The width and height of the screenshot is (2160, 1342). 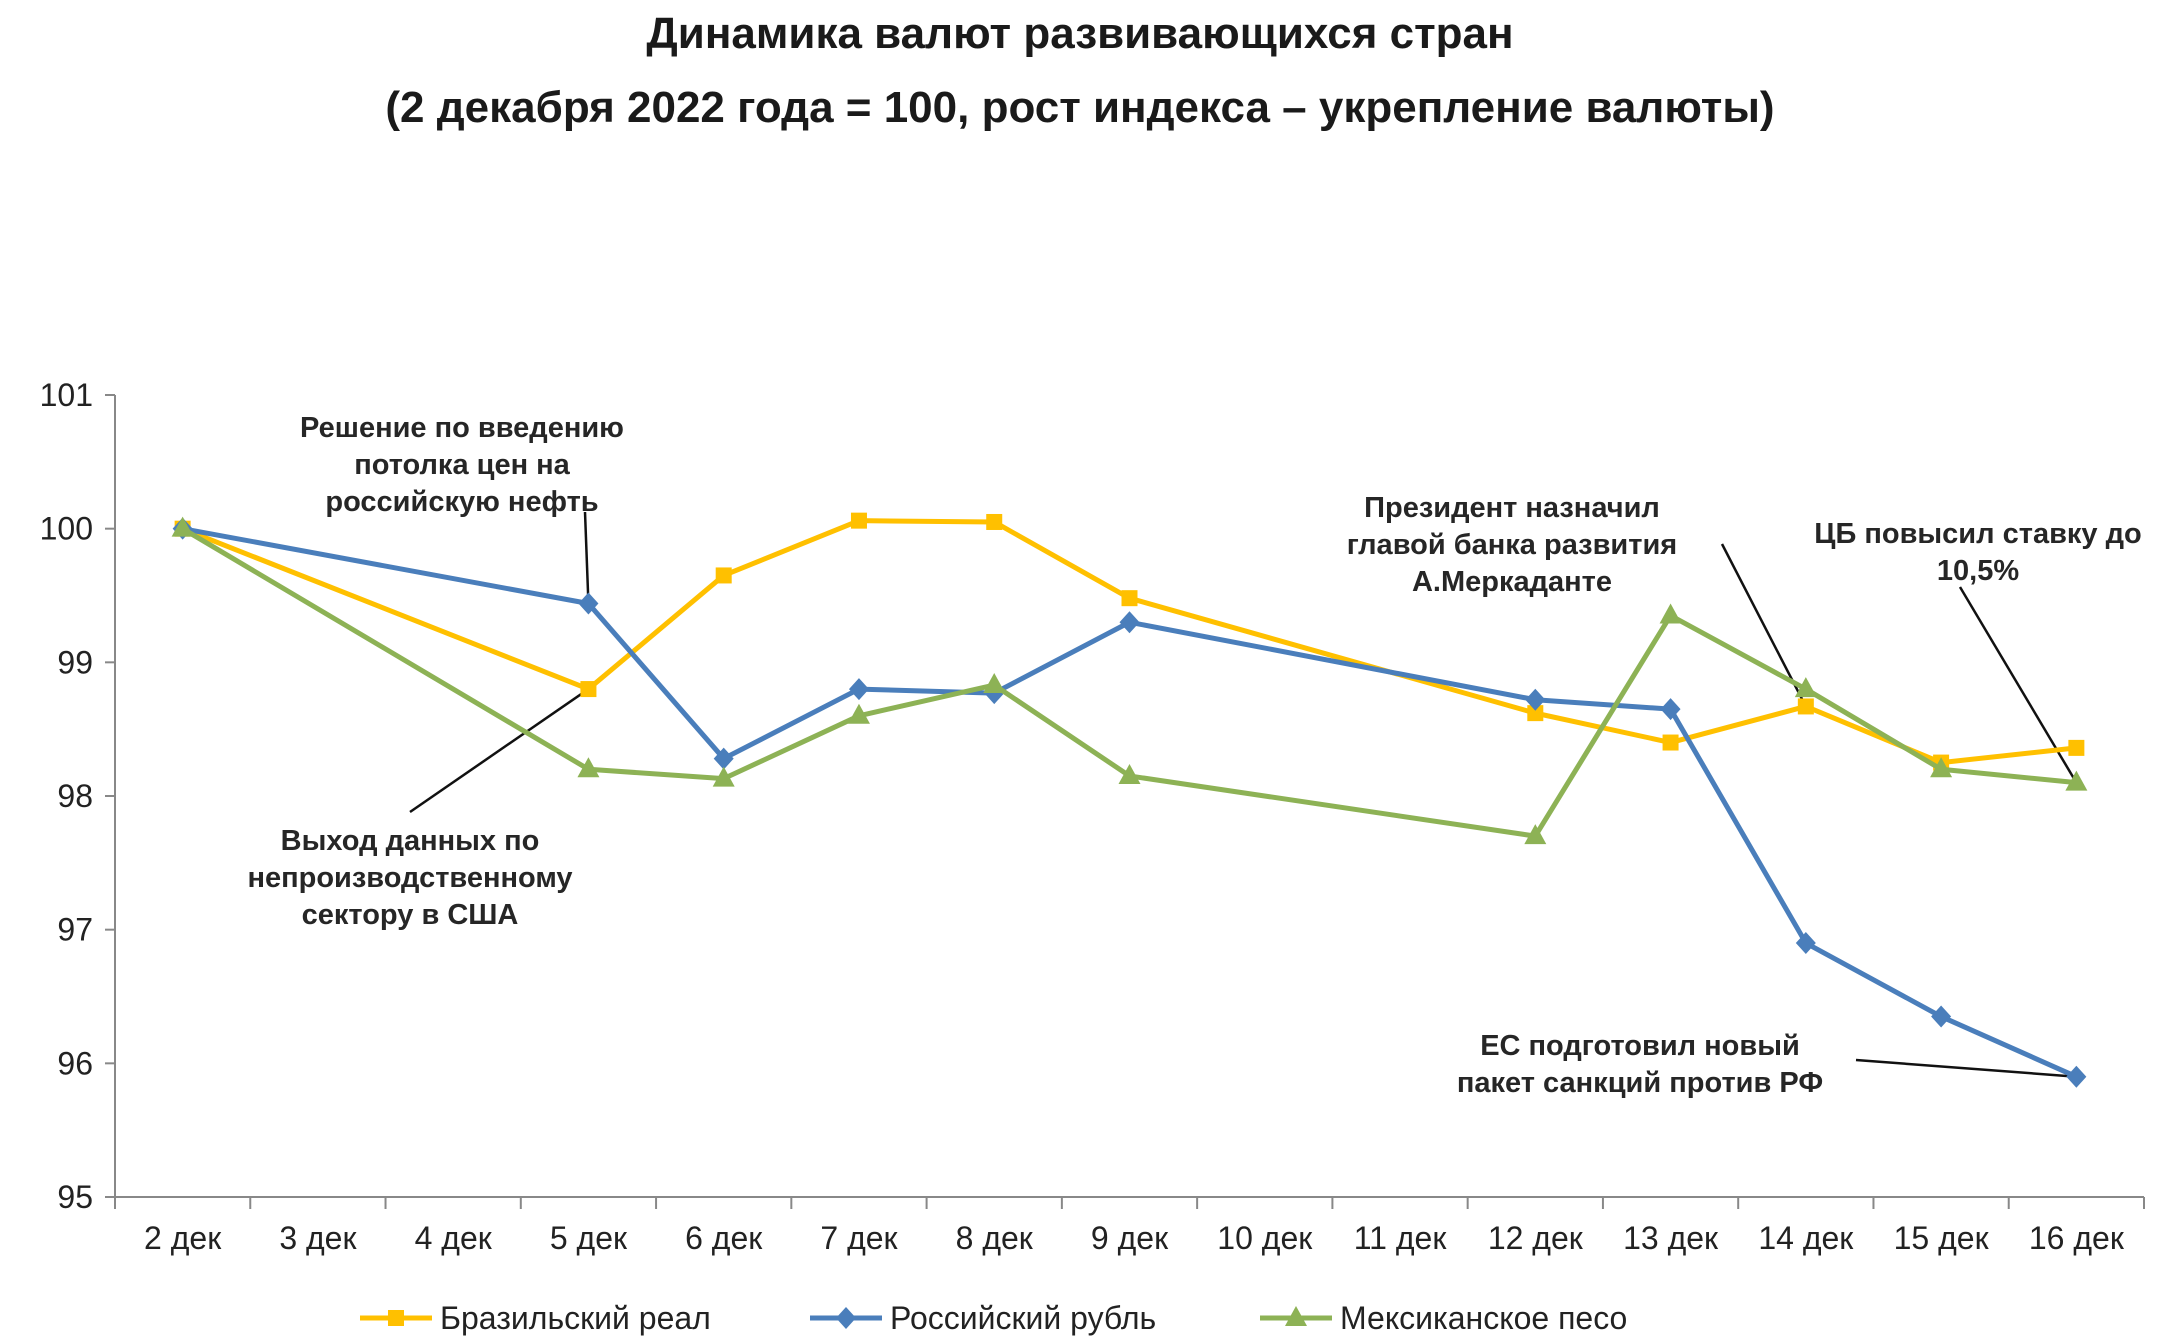 I want to click on annotation-text: А.Меркаданте, so click(x=1512, y=582).